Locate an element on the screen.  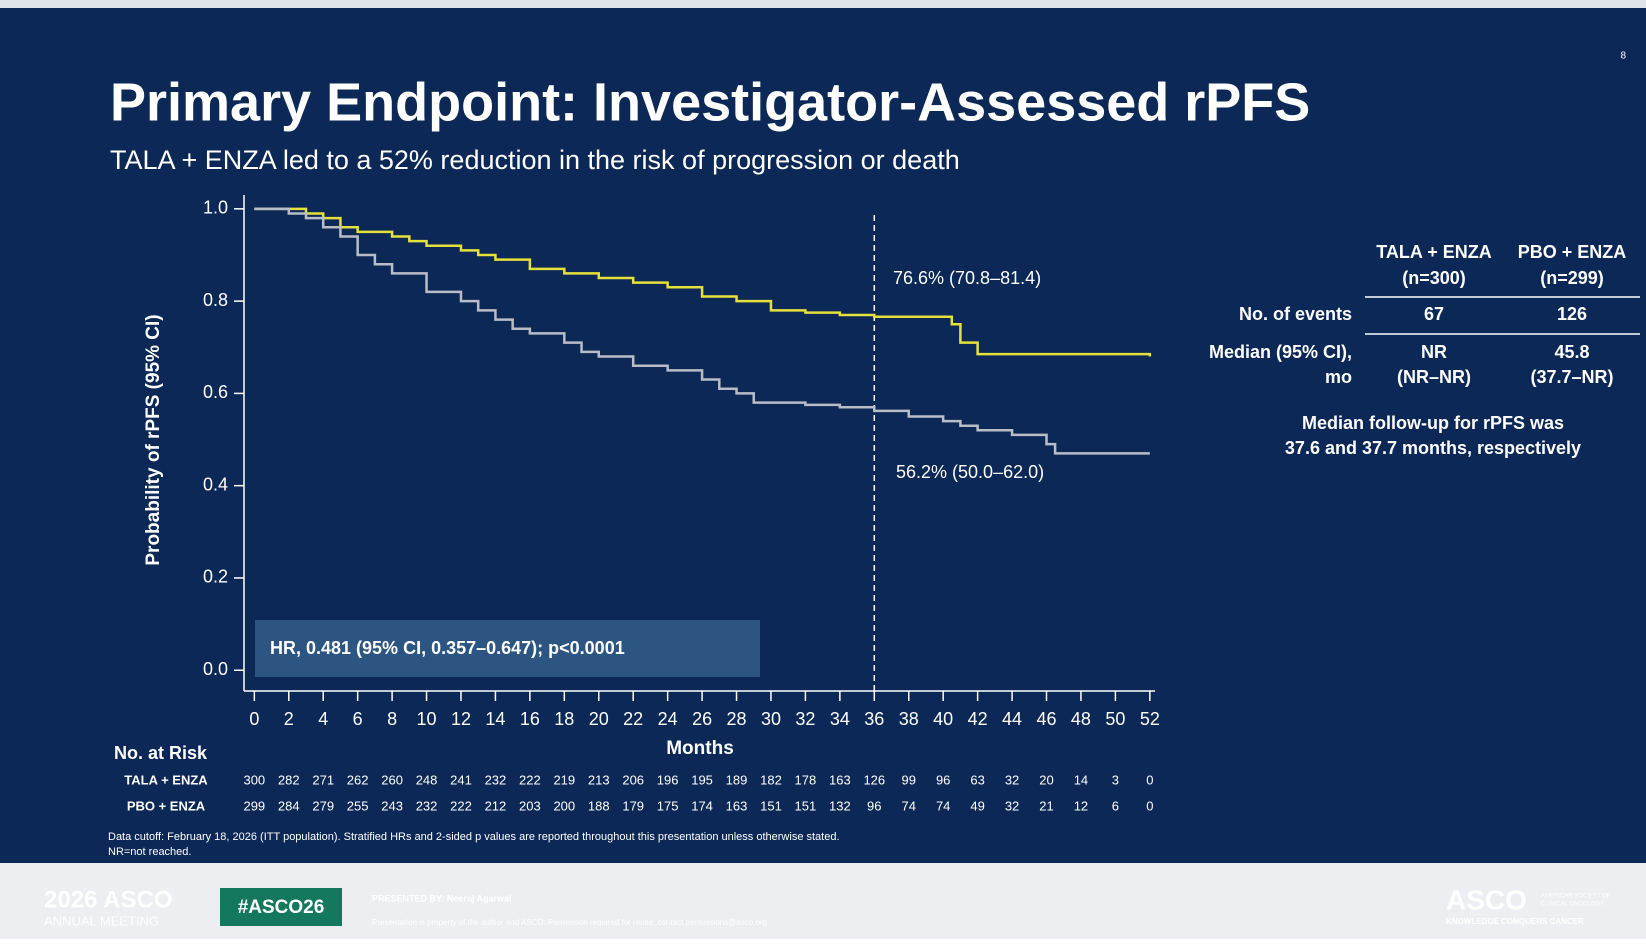
footnote: NR=not reached. is located at coordinates (149, 852).